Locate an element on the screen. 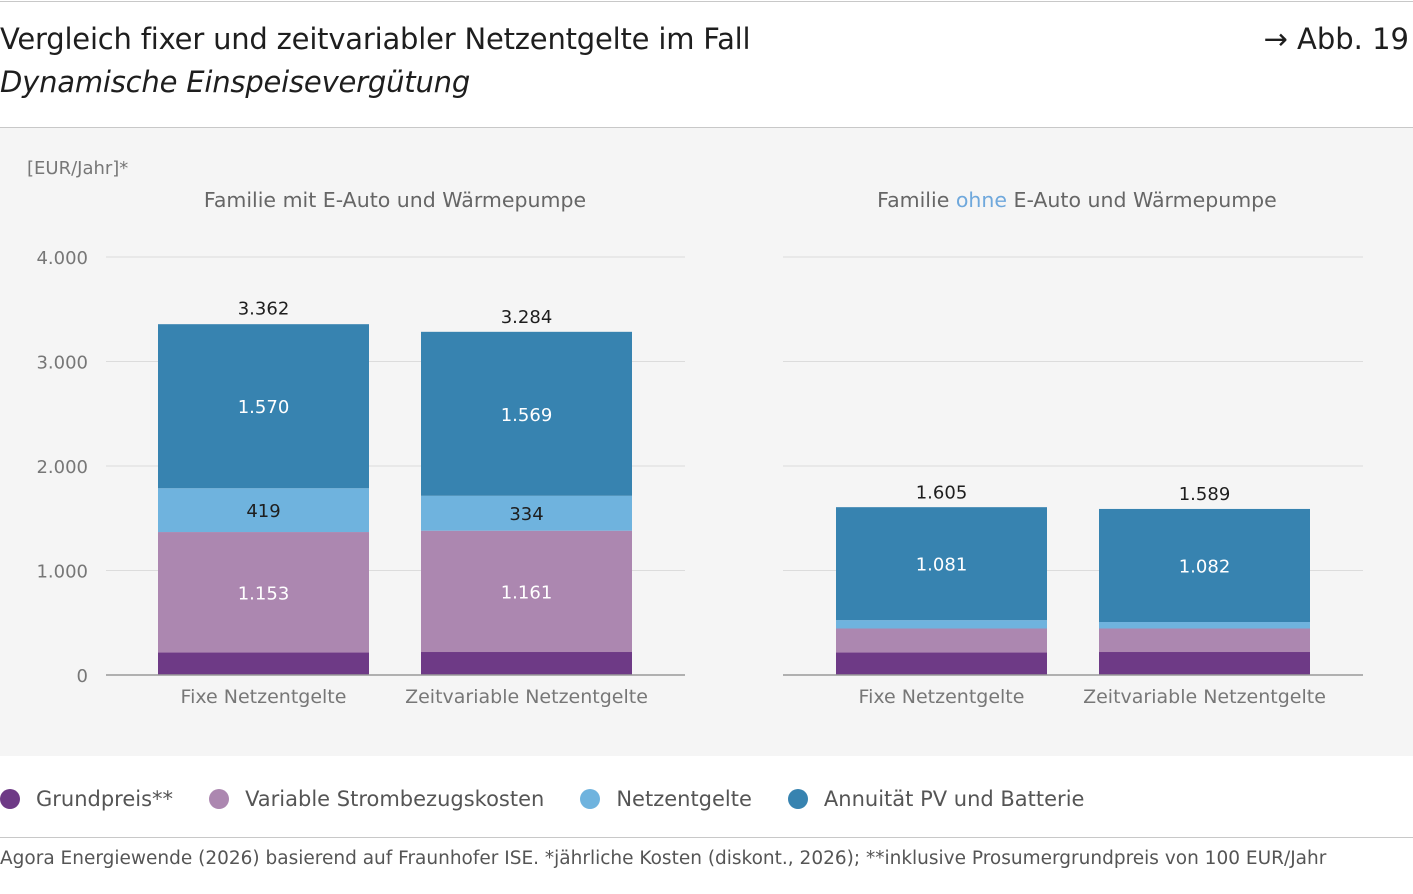 Image resolution: width=1413 pixels, height=894 pixels. legend-item-variable-strombezugskosten: Variable Strombezugskosten is located at coordinates (376, 799).